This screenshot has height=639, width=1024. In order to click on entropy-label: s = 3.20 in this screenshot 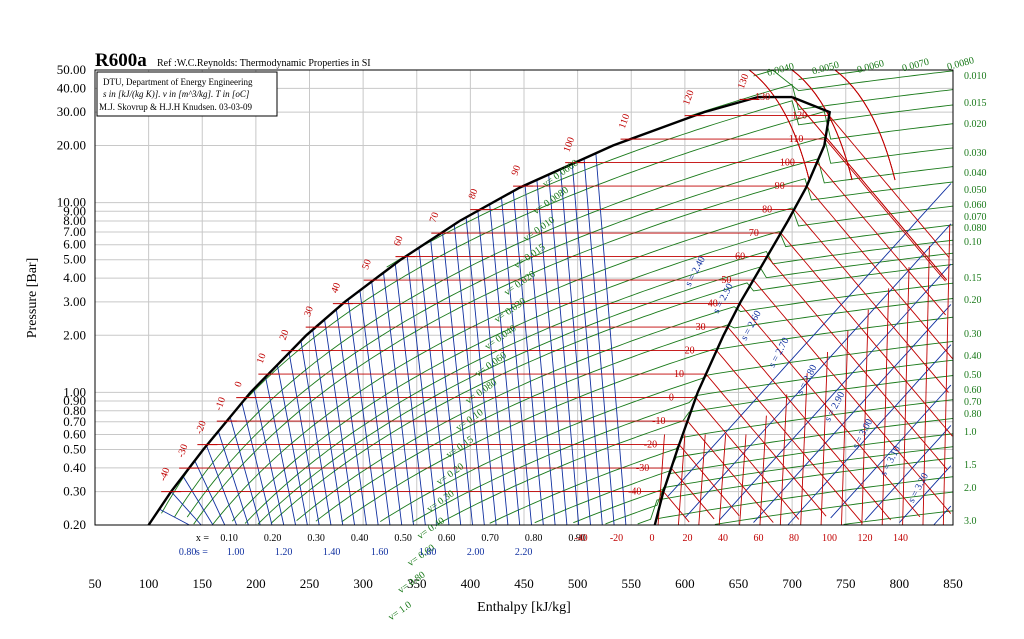, I will do `click(918, 487)`.